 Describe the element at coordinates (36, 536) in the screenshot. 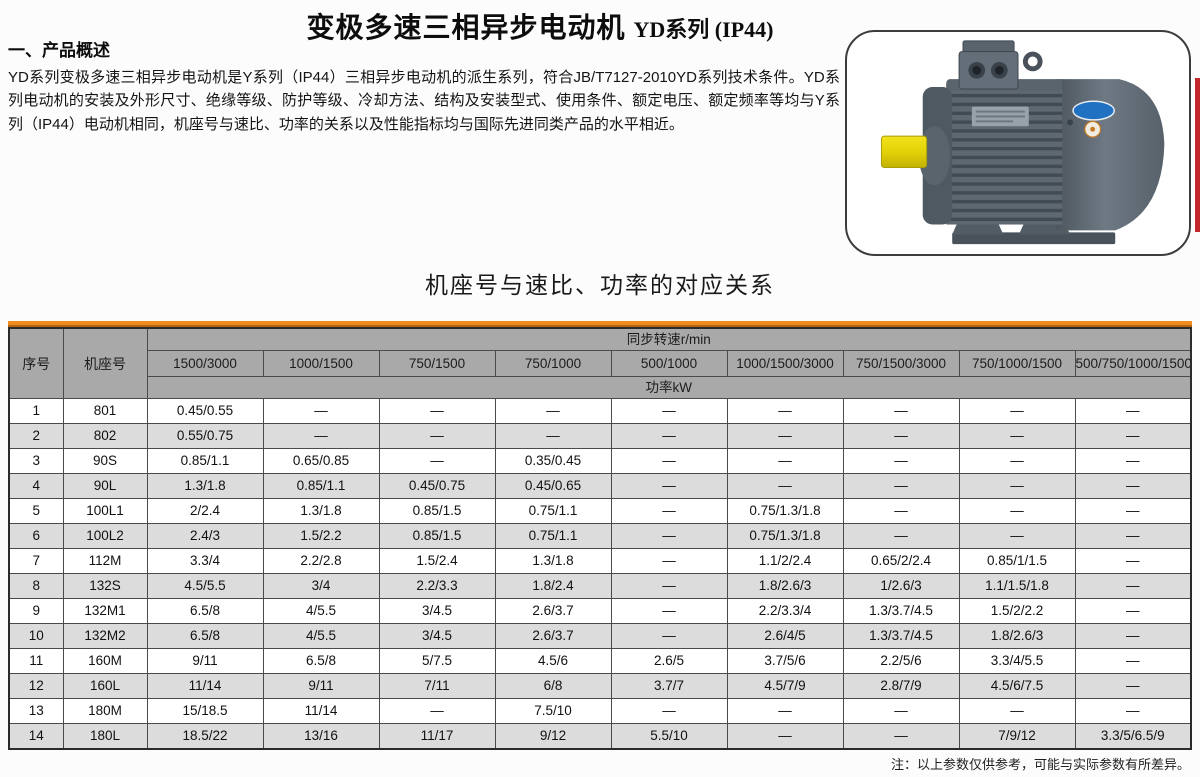

I see `seq-cell: 6` at that location.